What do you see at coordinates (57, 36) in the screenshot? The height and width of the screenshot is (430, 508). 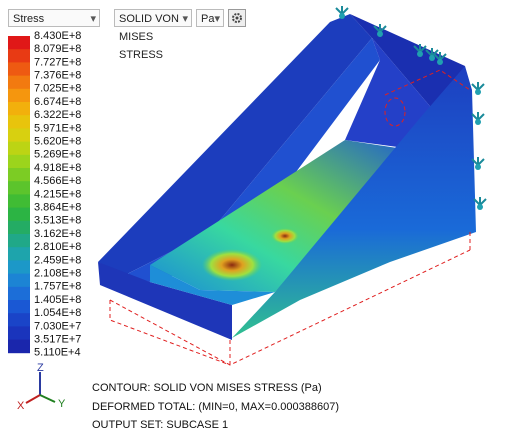 I see `legend-label: 8.430E+8` at bounding box center [57, 36].